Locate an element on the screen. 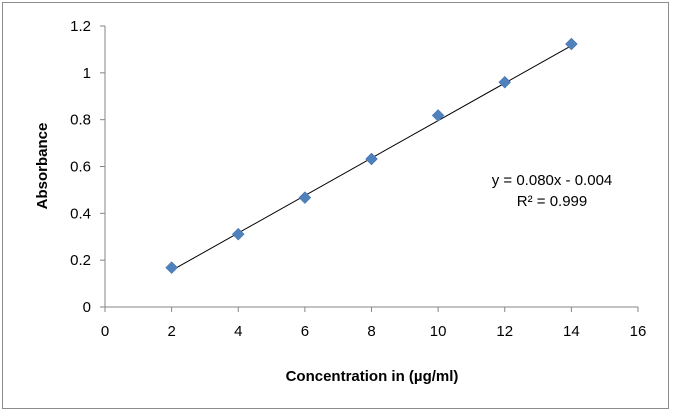 The image size is (674, 415). r-squared-label: R² = 0.999 is located at coordinates (552, 201).